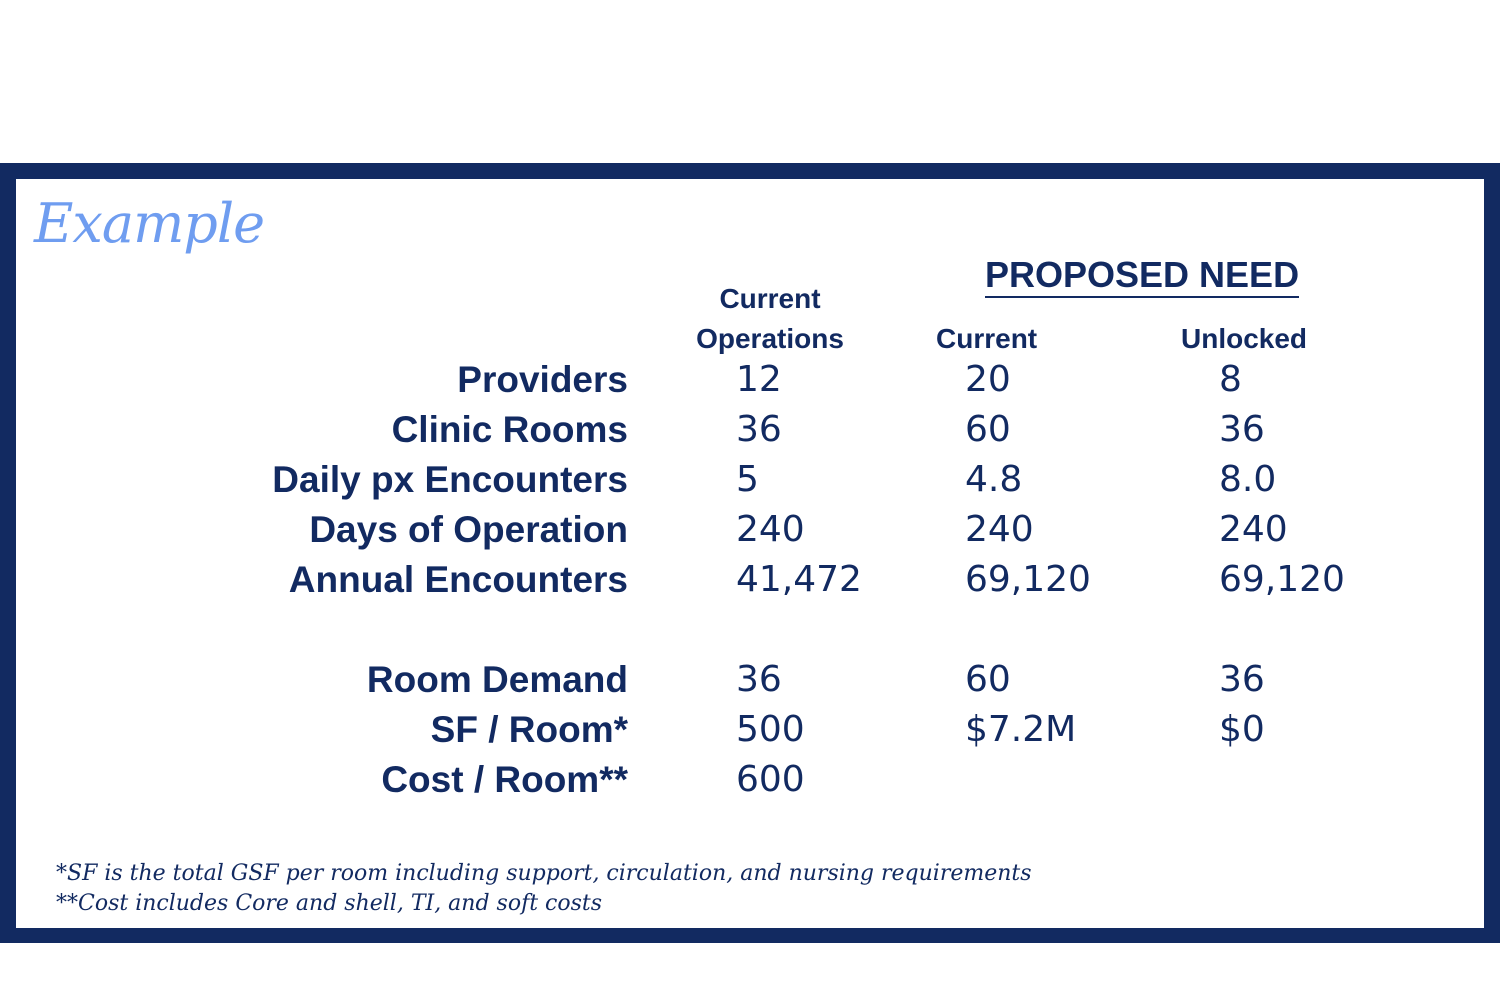 The height and width of the screenshot is (1000, 1500). I want to click on row-label-annual-encounters: Annual Encounters, so click(458, 579).